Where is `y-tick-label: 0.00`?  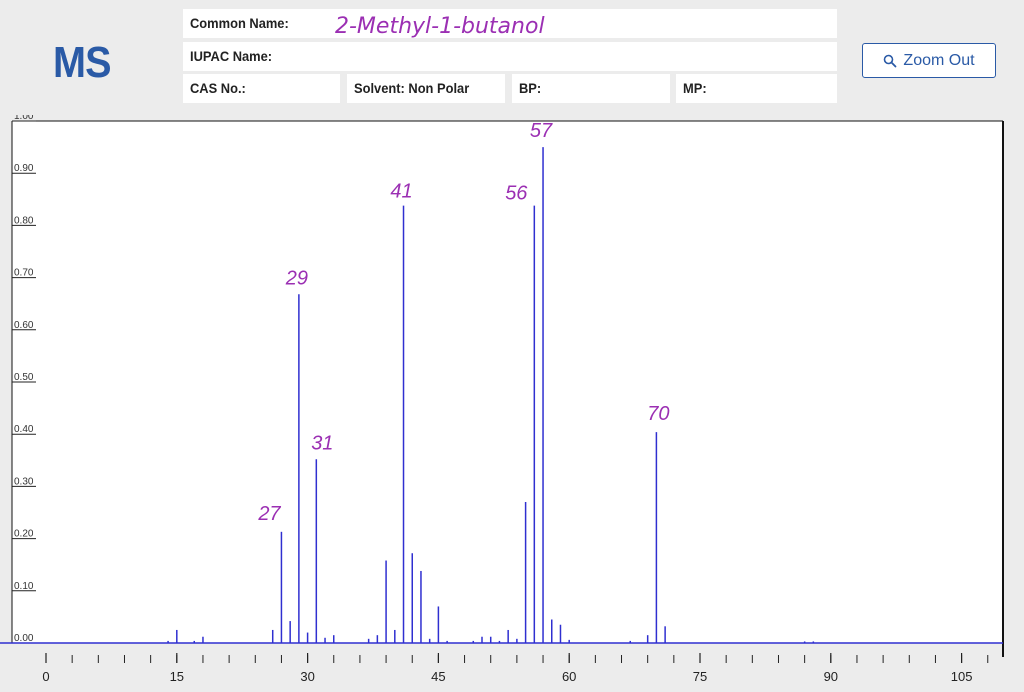
y-tick-label: 0.00 is located at coordinates (24, 638).